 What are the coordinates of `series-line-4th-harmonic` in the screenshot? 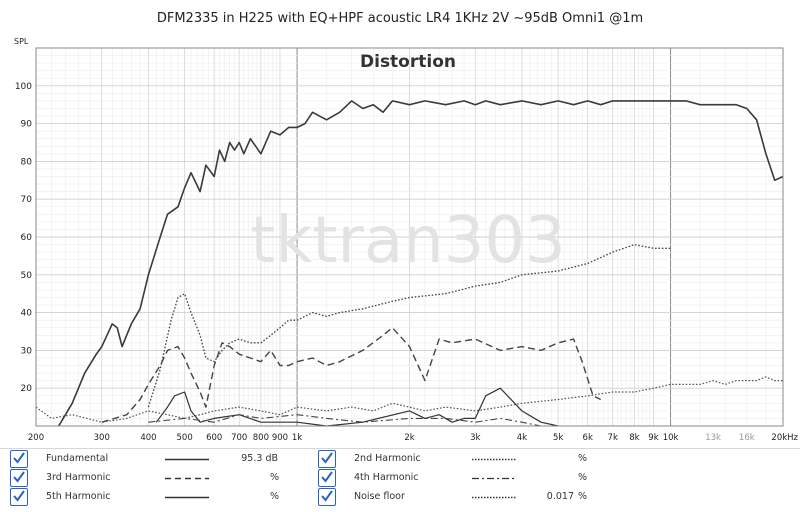 It's located at (345, 420).